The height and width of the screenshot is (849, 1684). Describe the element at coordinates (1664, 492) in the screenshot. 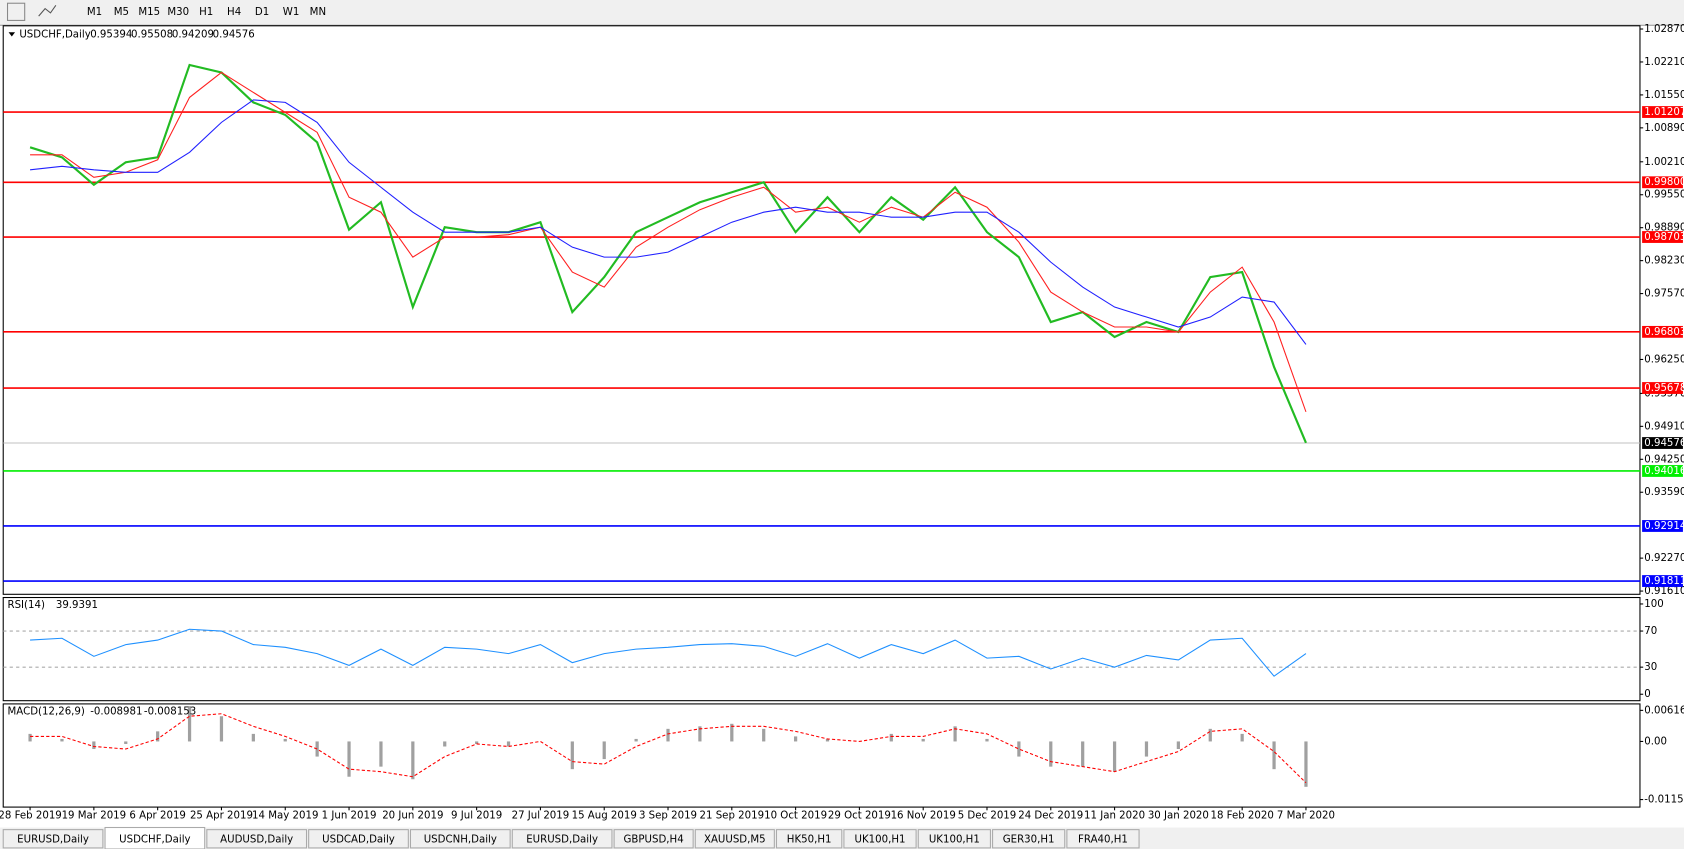

I see `y-tick-label: 0.93590` at that location.